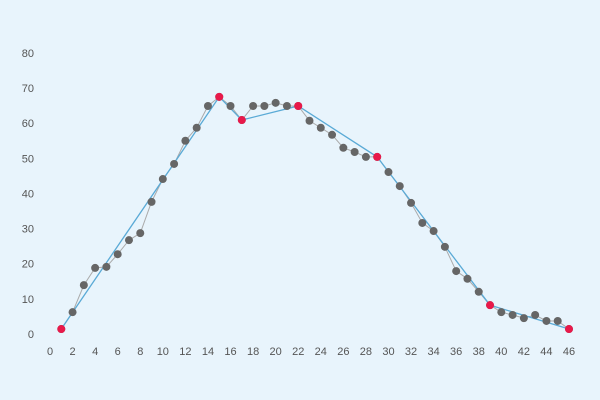  I want to click on y-tick-label: 0, so click(31, 335).